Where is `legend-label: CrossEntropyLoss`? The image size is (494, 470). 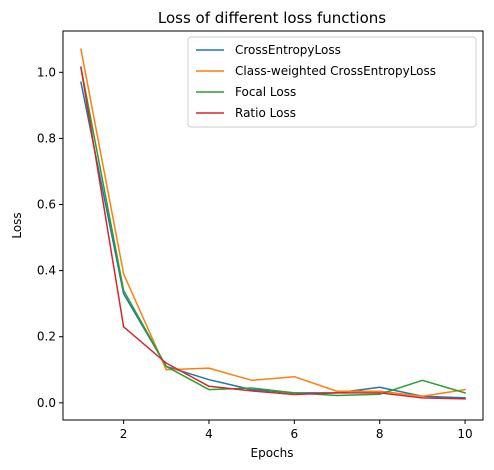 legend-label: CrossEntropyLoss is located at coordinates (288, 50).